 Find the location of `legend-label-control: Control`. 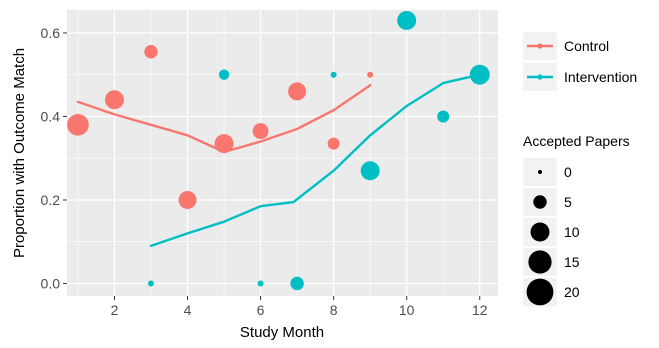

legend-label-control: Control is located at coordinates (586, 46).